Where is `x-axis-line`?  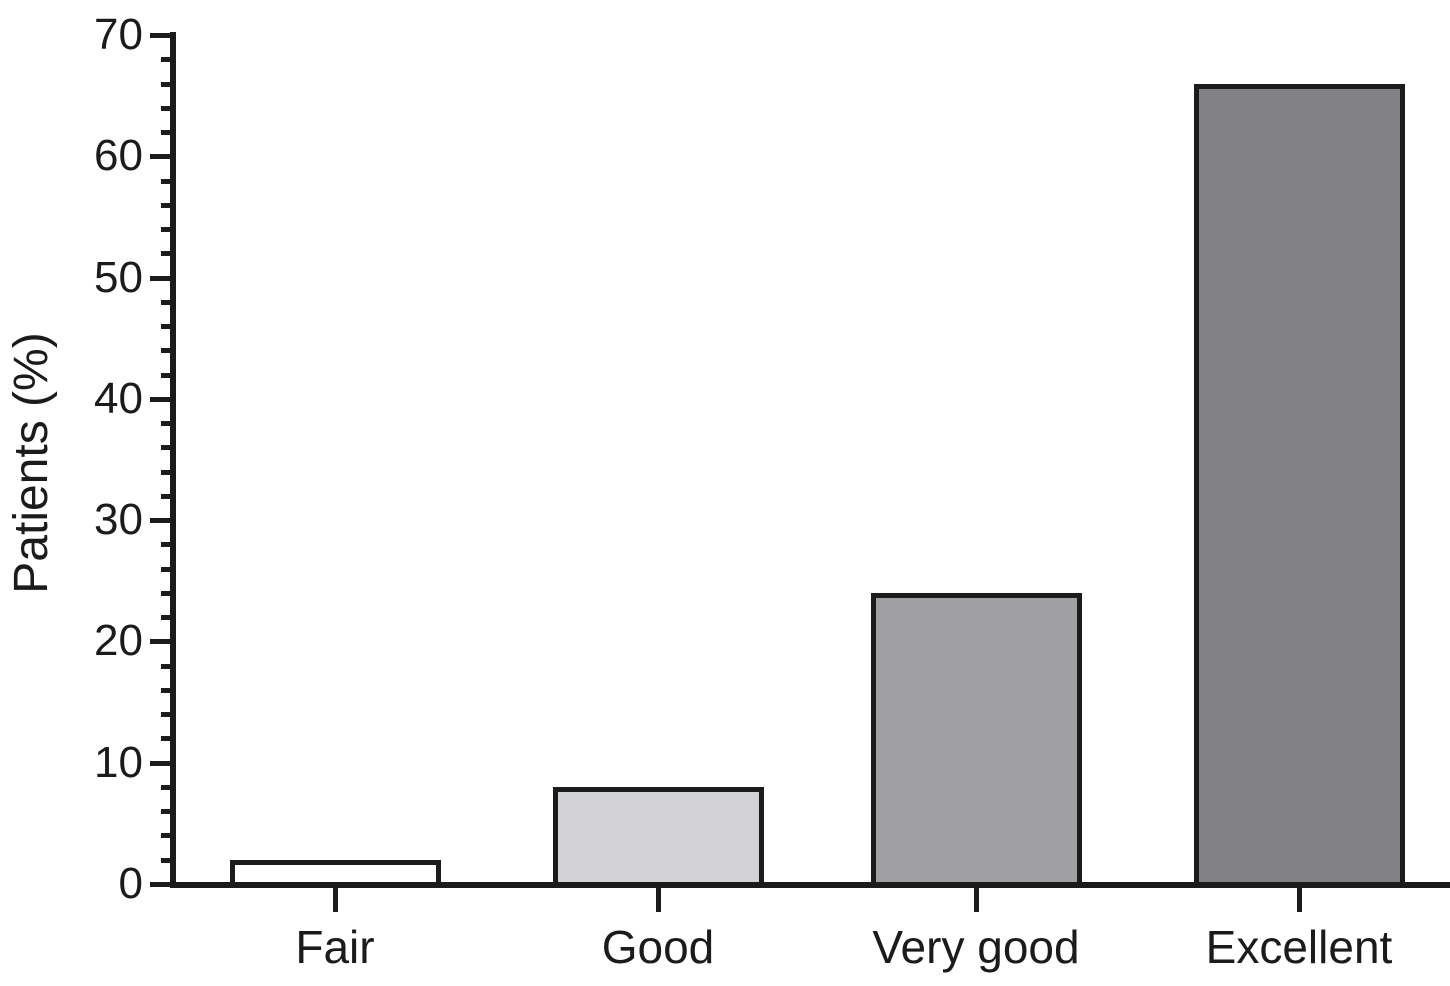
x-axis-line is located at coordinates (810, 885).